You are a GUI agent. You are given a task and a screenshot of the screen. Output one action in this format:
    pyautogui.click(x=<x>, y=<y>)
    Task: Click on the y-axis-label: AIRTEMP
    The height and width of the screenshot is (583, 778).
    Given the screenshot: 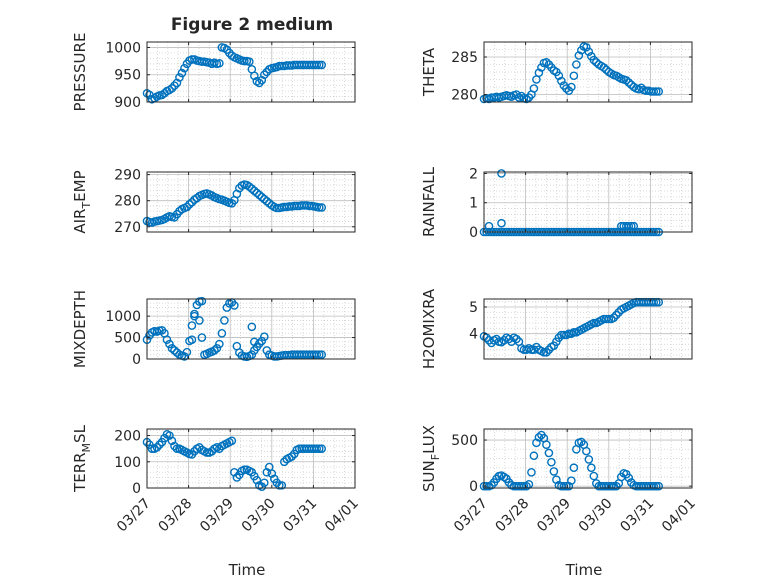 What is the action you would take?
    pyautogui.click(x=82, y=201)
    